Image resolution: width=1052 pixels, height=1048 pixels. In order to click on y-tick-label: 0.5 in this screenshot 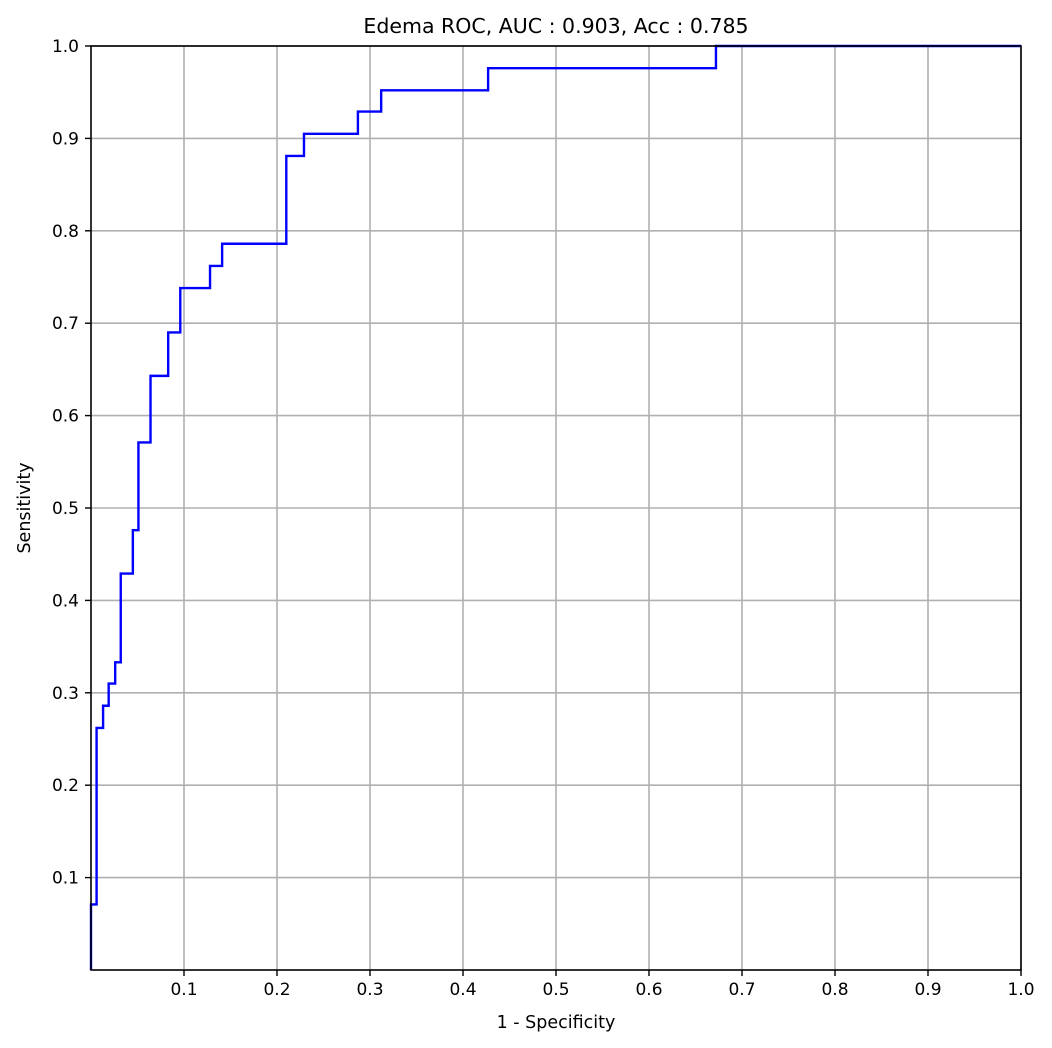, I will do `click(65, 509)`.